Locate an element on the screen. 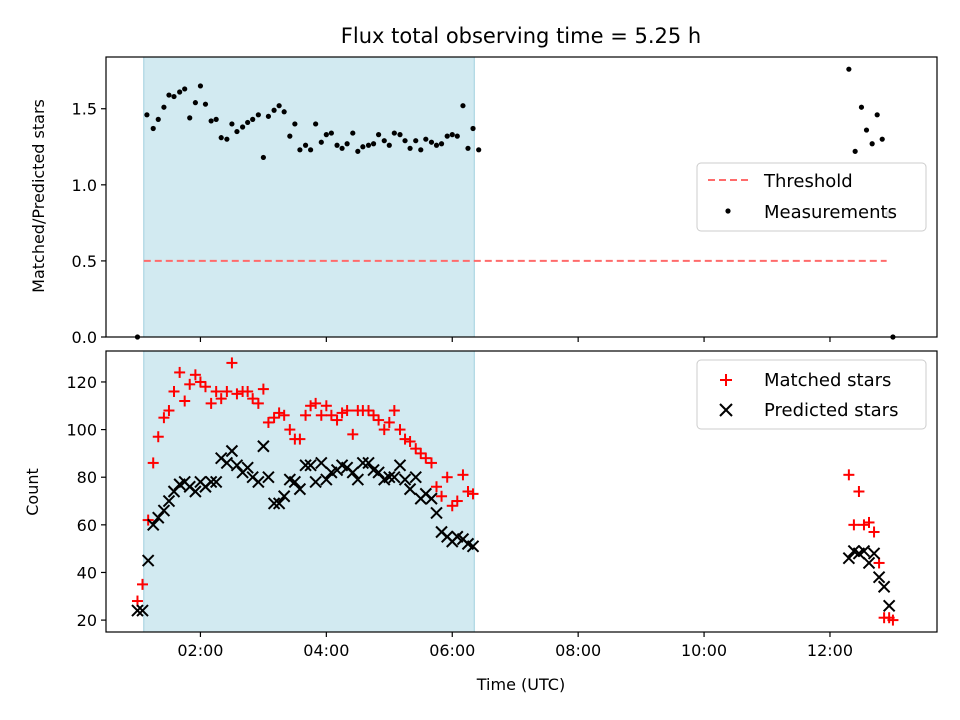 This screenshot has height=720, width=960. bottom-x-ticks: 02:00 04:00 06:00 08:00 10:00 12:00 is located at coordinates (515, 646).